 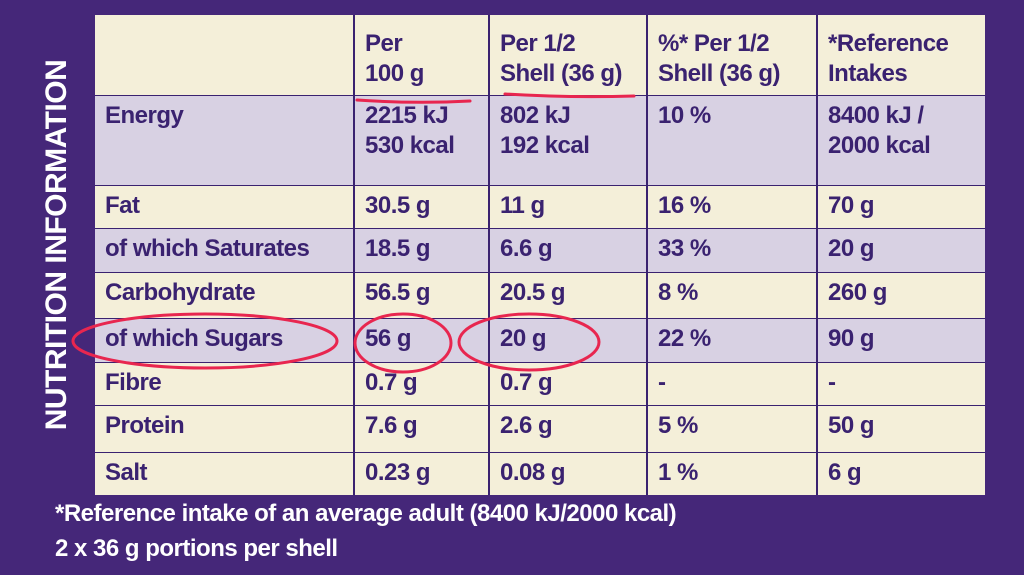 What do you see at coordinates (901, 340) in the screenshot?
I see `table-cell: 90 g` at bounding box center [901, 340].